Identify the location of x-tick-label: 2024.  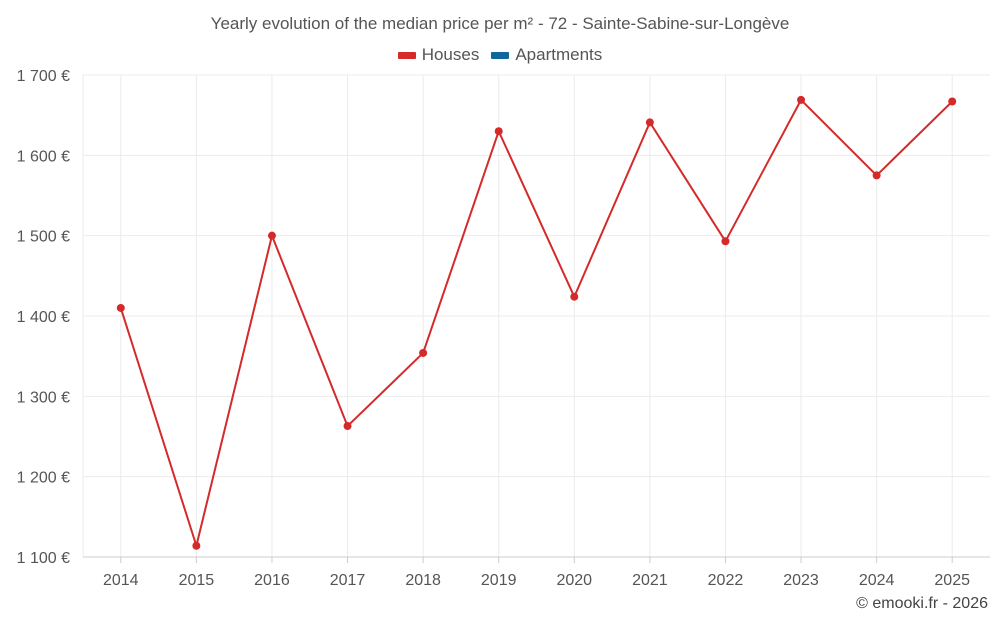
(877, 580).